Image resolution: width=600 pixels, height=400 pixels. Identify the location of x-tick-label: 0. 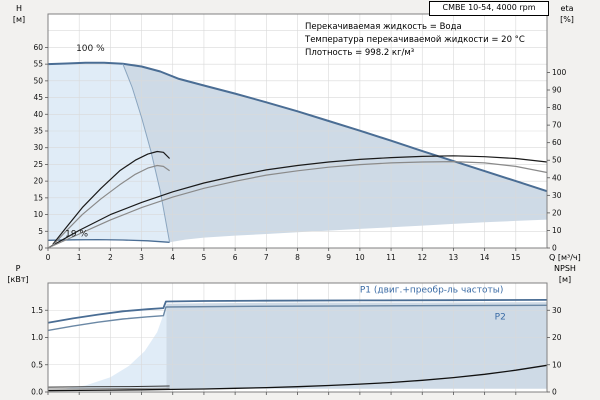
(48, 257).